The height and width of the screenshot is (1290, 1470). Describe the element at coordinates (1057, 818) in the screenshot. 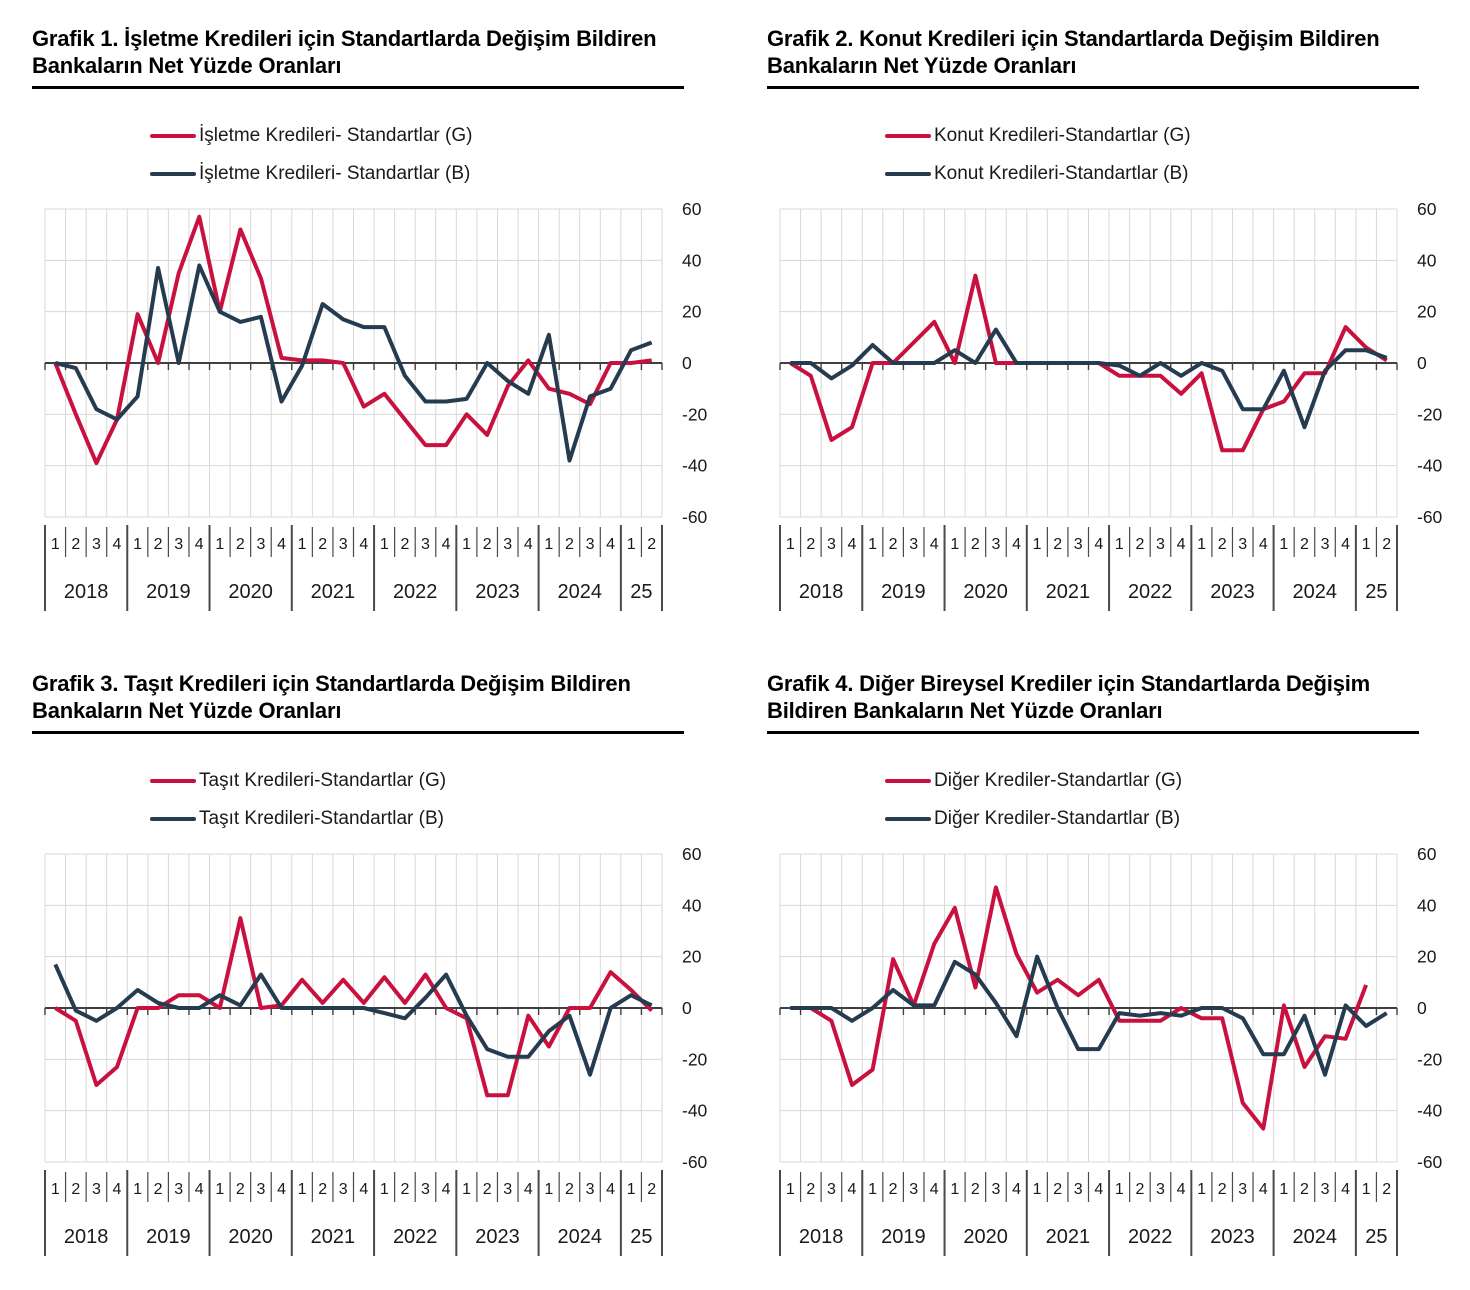

I see `legend-label: Diğer Krediler-Standartlar (B)` at that location.